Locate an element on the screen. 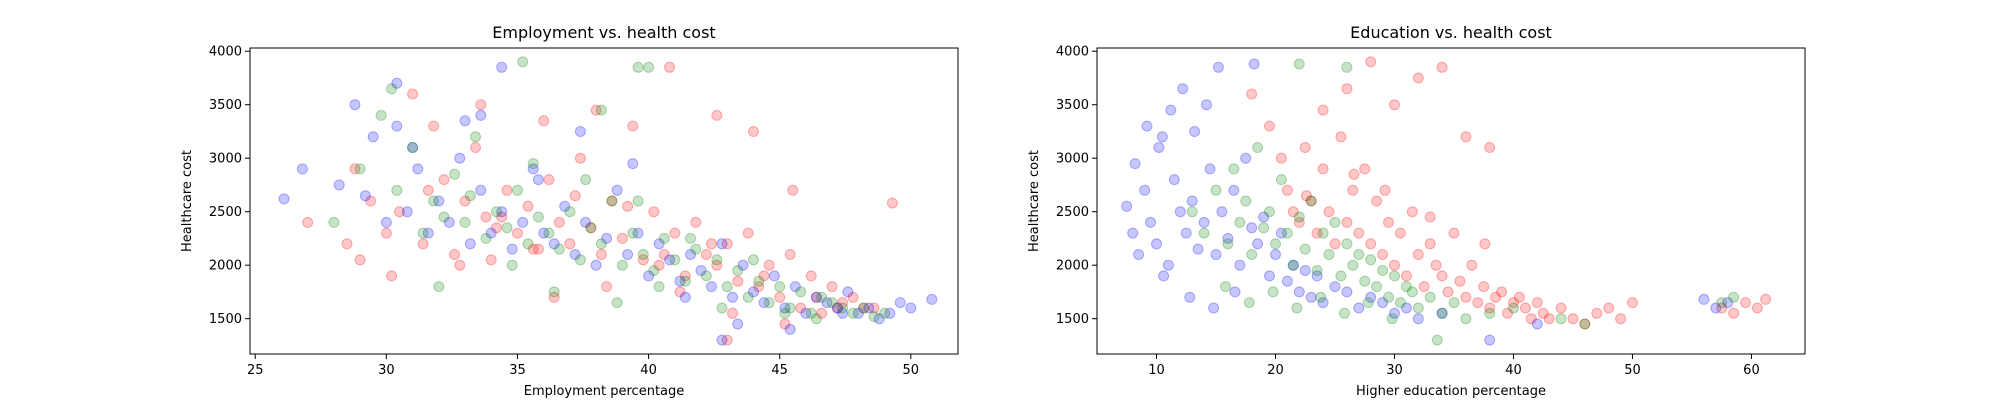 This screenshot has height=400, width=2000. x-tick-label: 40 is located at coordinates (648, 370).